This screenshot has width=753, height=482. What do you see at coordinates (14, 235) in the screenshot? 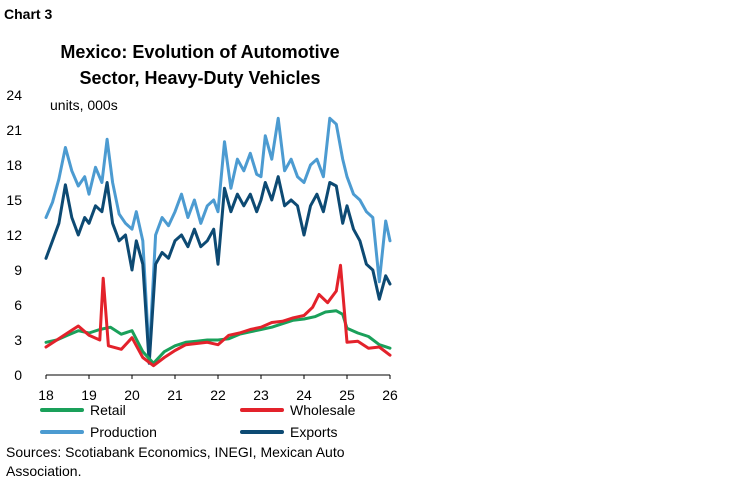
I see `y-tick-label: 12` at bounding box center [14, 235].